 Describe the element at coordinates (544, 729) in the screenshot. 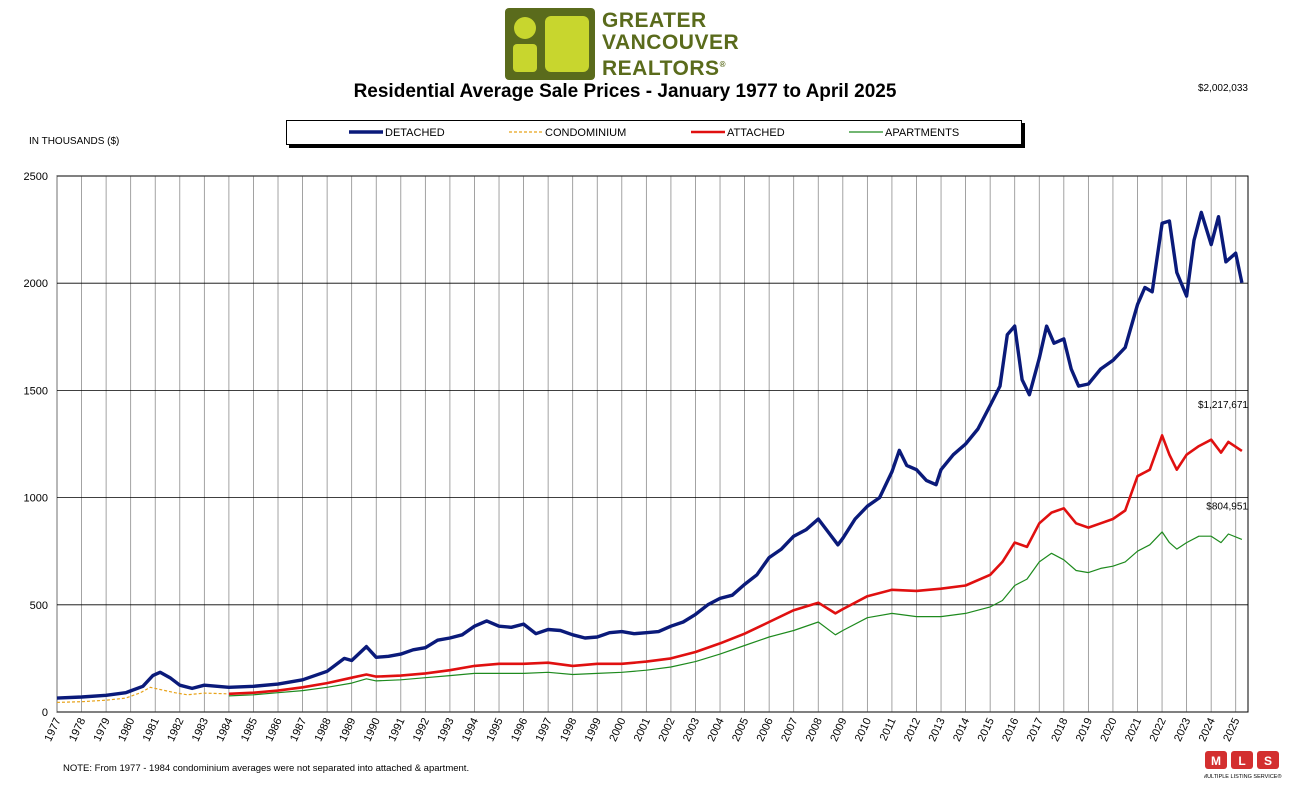

I see `x-tick-label: 1997` at that location.